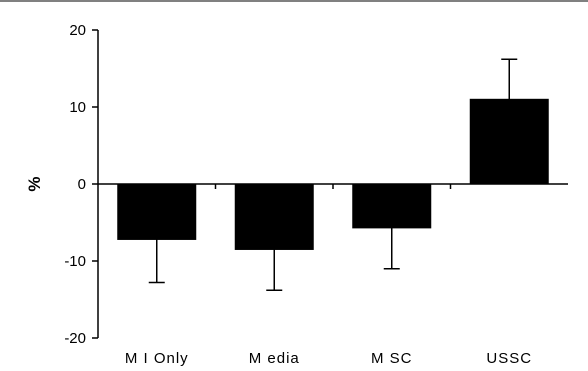  Describe the element at coordinates (77, 30) in the screenshot. I see `y-tick-label: 20` at that location.